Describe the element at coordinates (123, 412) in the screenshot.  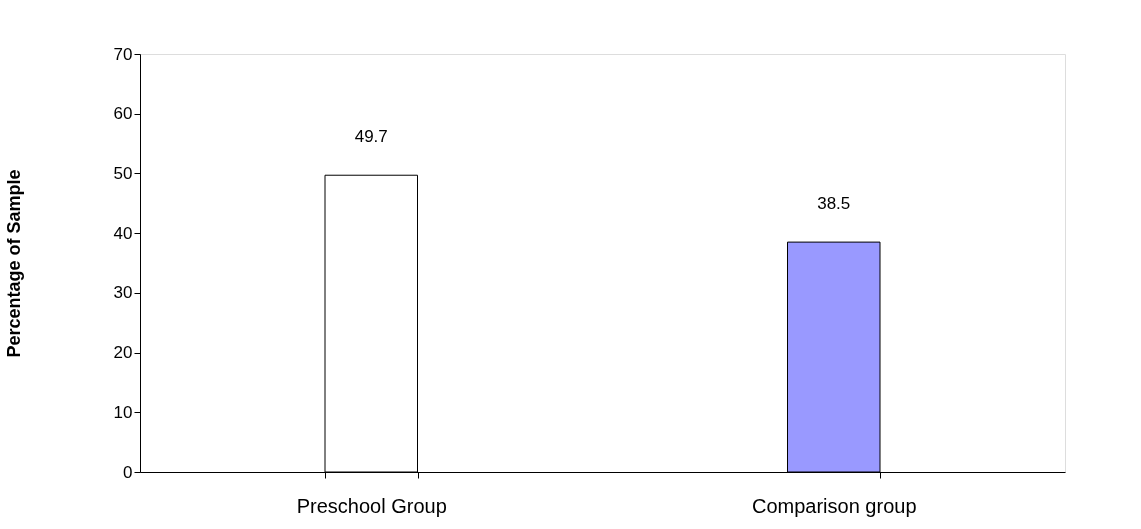
I see `y-tick-label: 10` at that location.